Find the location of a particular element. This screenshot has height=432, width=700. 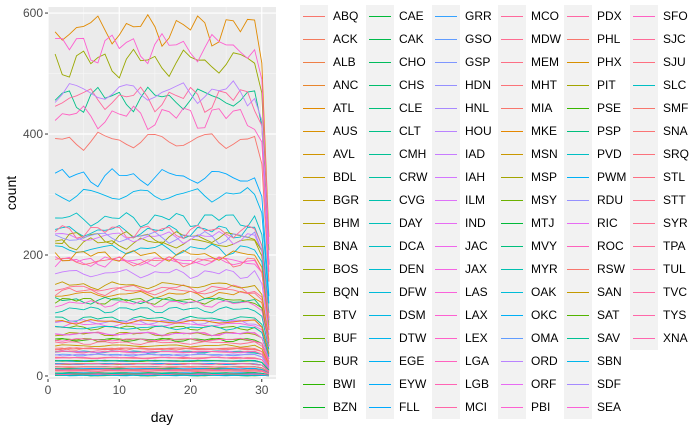

legend-label: IND is located at coordinates (475, 223).